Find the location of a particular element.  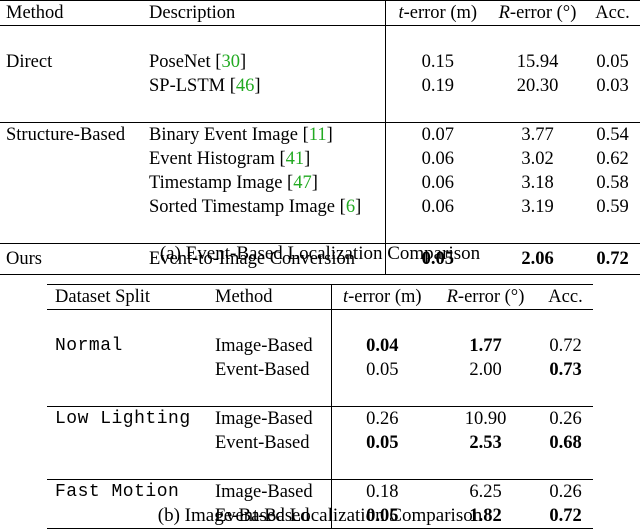

table-row: Event-Based 0.05 2.00 0.73 is located at coordinates (320, 370).